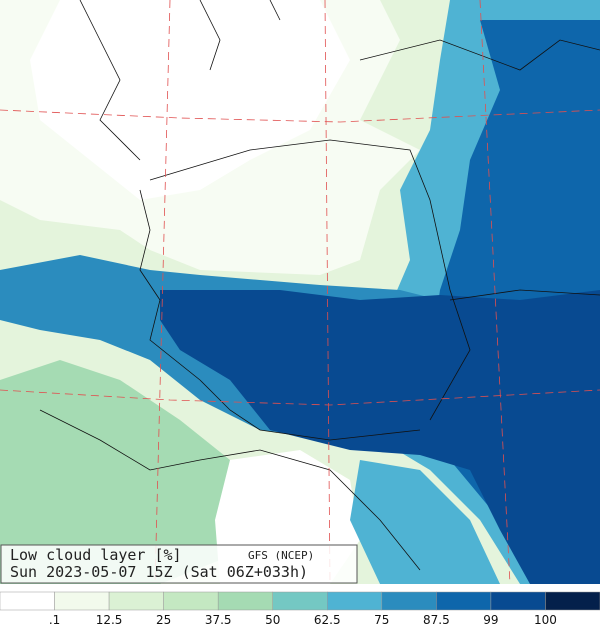 Image resolution: width=600 pixels, height=640 pixels. Describe the element at coordinates (218, 620) in the screenshot. I see `colorbar-label: 37.5` at that location.